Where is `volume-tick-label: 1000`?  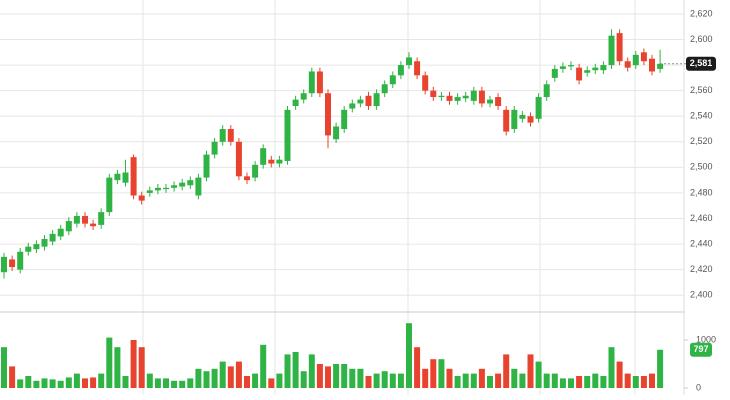 volume-tick-label: 1000 is located at coordinates (706, 339).